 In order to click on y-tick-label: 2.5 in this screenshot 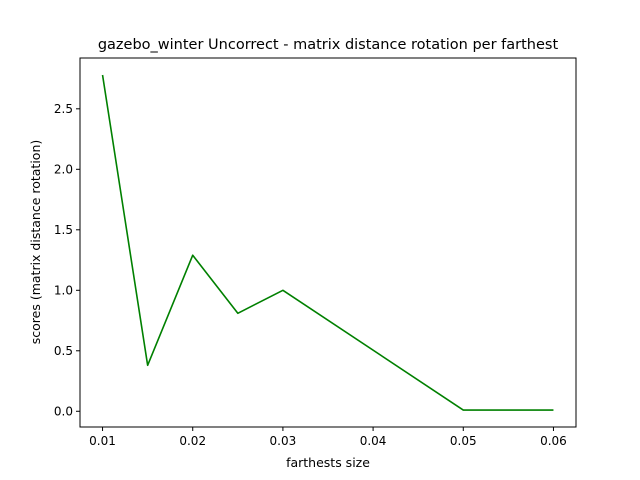, I will do `click(63, 109)`.